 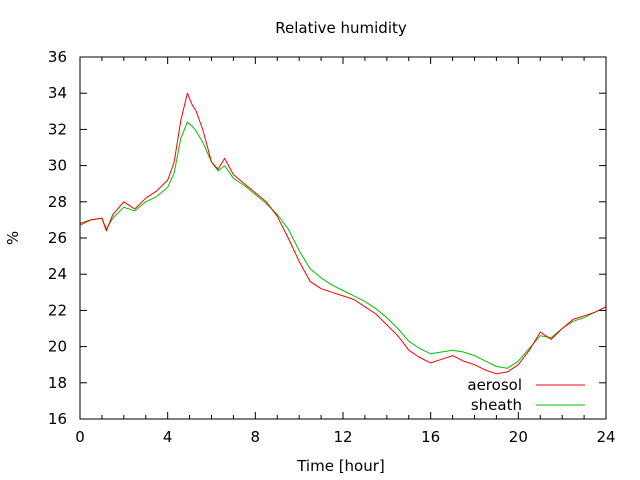 I want to click on x-tick-label: 4, so click(x=168, y=437).